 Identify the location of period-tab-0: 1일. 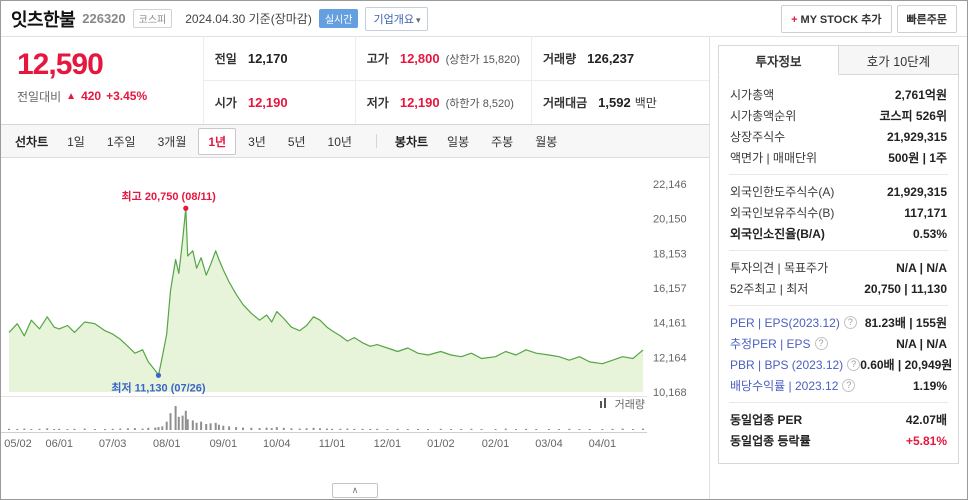
(76, 141).